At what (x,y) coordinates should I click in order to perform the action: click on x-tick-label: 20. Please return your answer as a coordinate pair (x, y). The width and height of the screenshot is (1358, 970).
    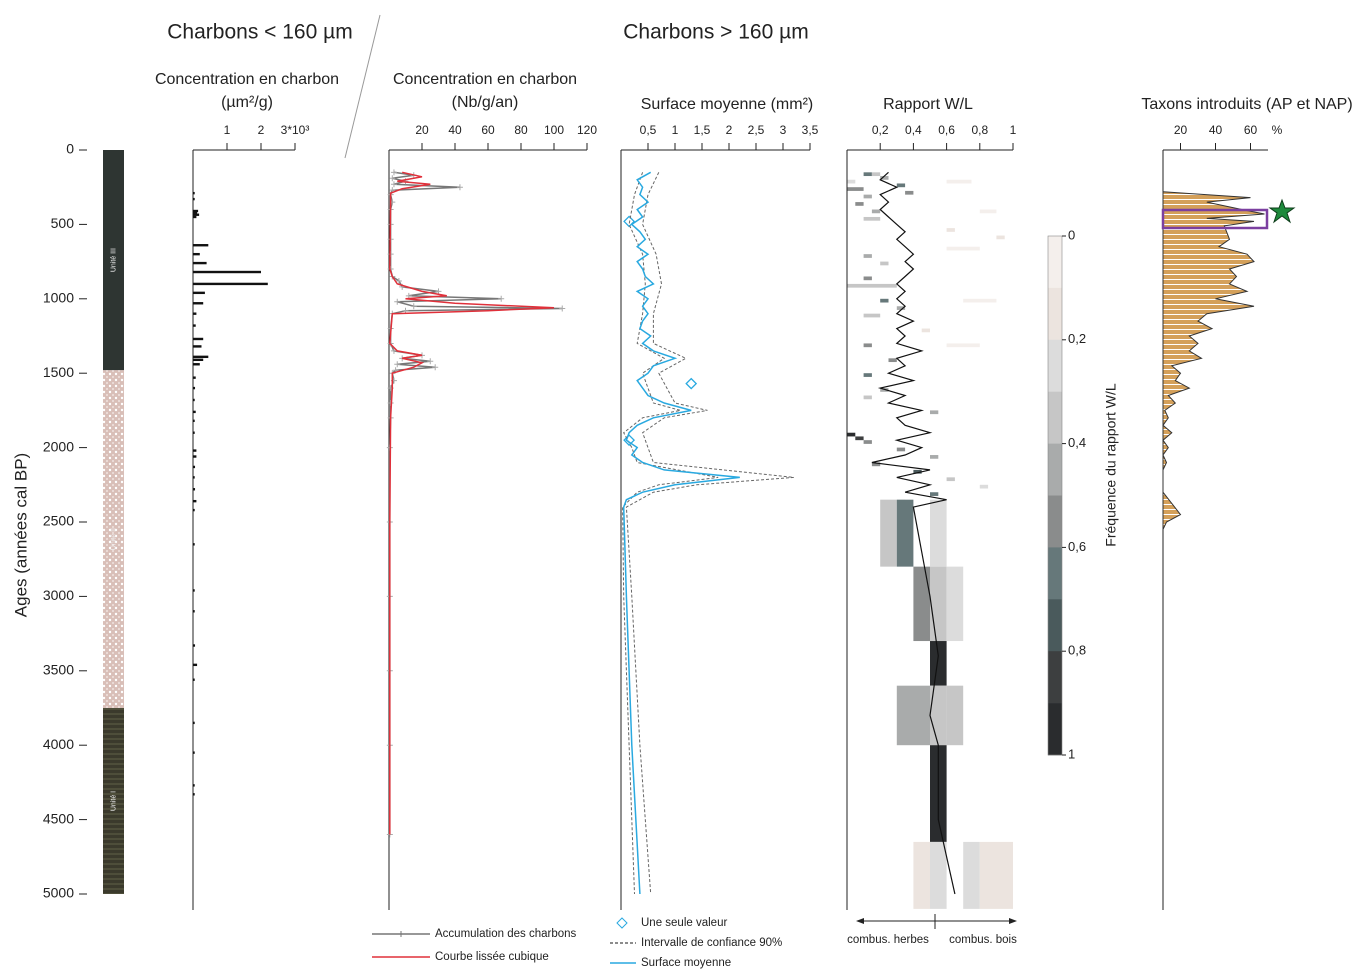
    Looking at the image, I should click on (422, 130).